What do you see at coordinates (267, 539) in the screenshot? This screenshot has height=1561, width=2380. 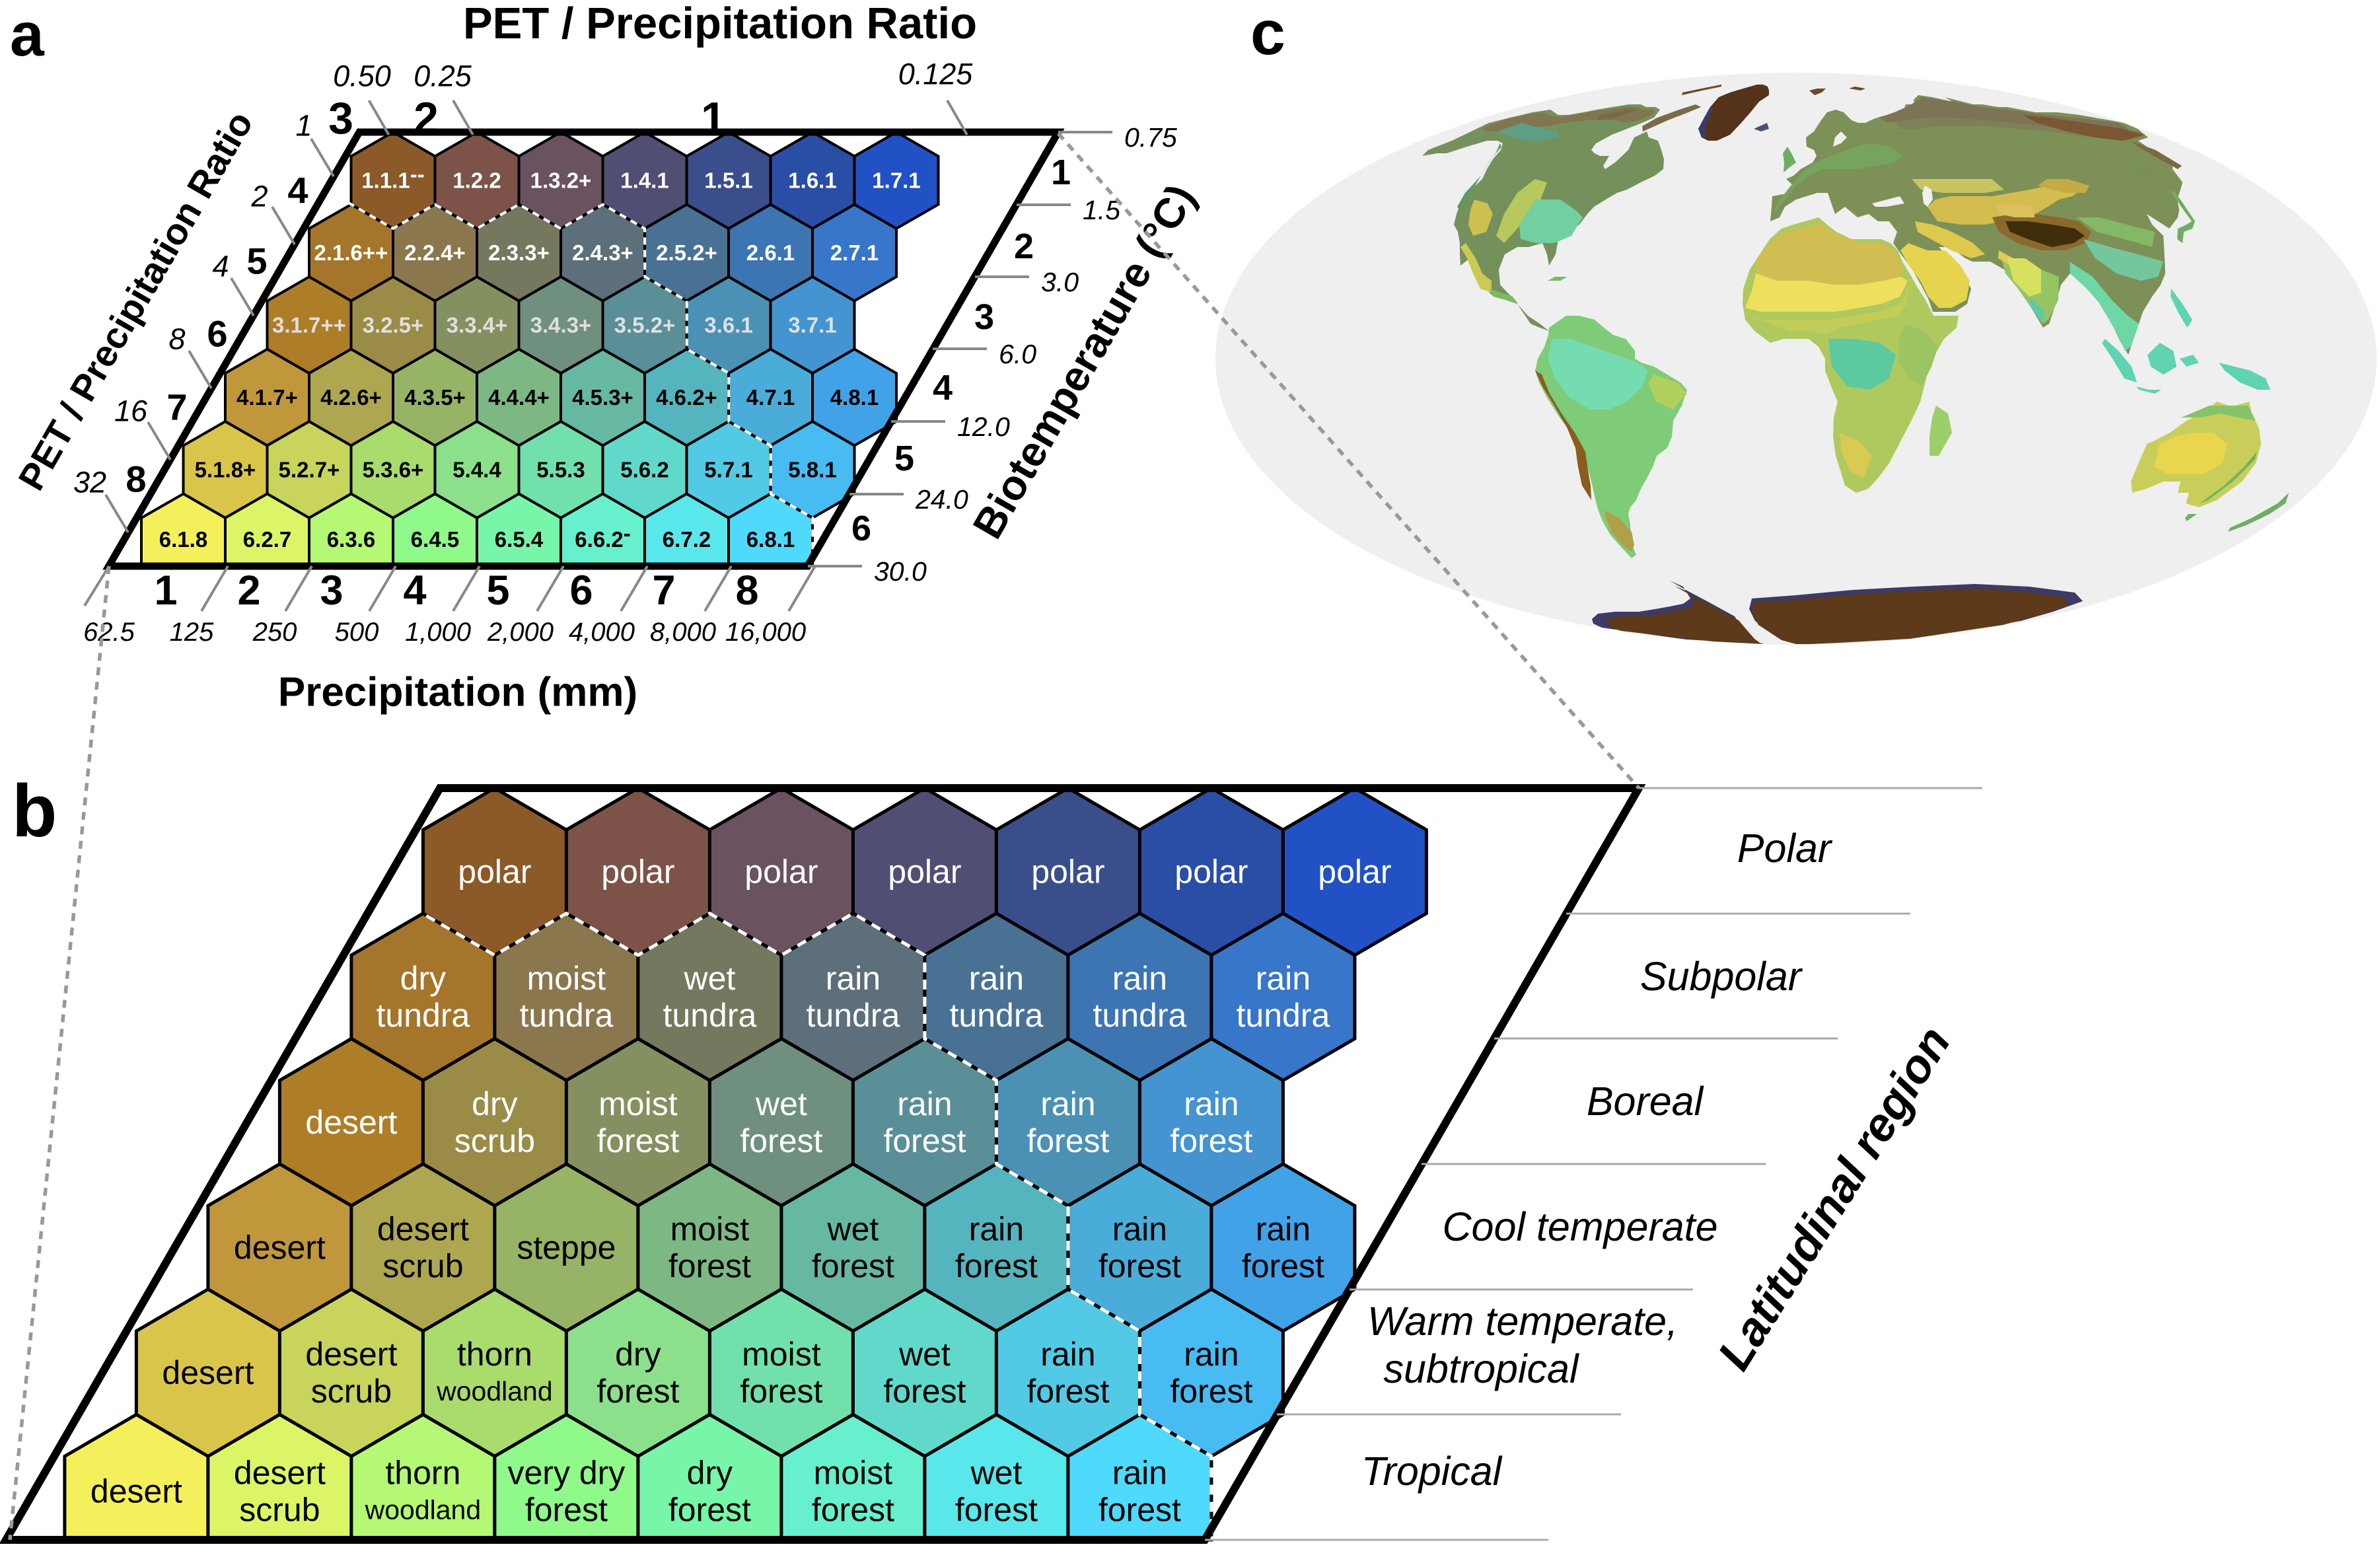 I see `svg-text: 6.2.7` at bounding box center [267, 539].